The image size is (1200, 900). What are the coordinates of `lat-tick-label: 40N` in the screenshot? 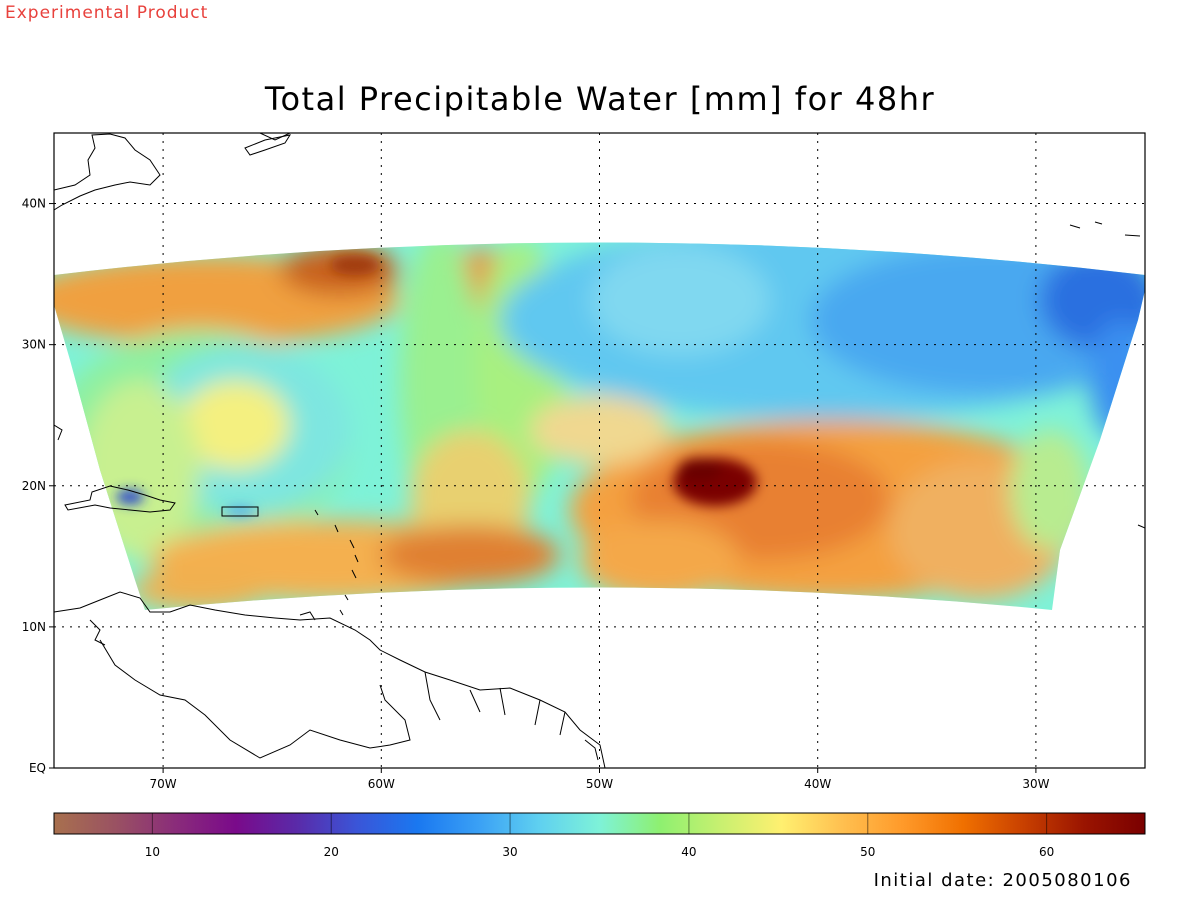 It's located at (34, 204).